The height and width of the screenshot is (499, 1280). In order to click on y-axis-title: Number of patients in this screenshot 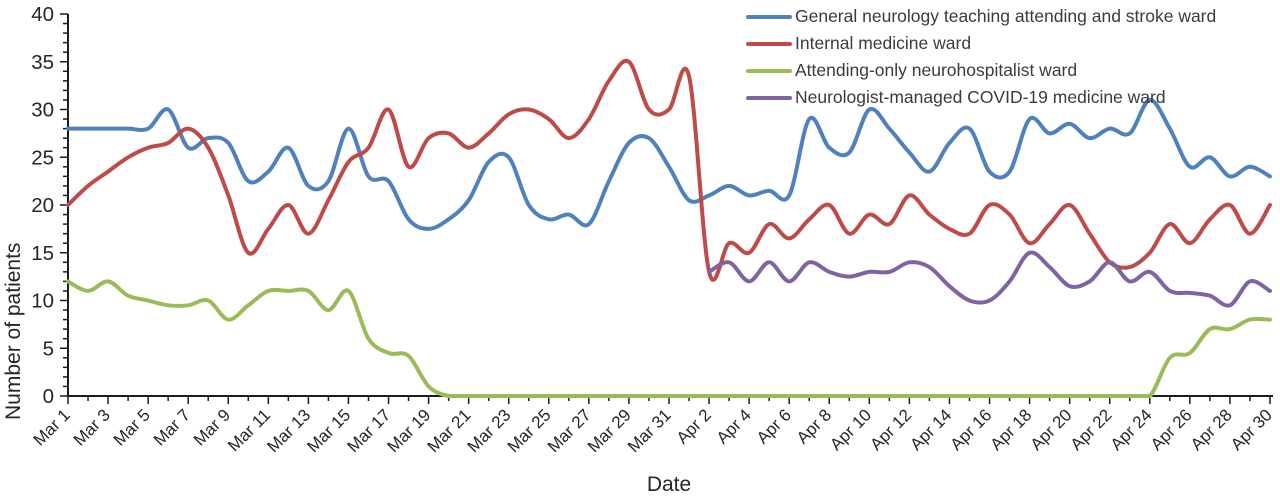, I will do `click(13, 331)`.